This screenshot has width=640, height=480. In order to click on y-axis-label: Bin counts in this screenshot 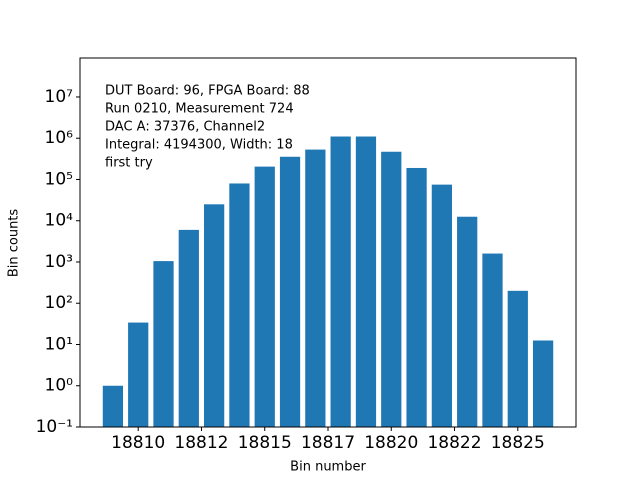, I will do `click(14, 243)`.